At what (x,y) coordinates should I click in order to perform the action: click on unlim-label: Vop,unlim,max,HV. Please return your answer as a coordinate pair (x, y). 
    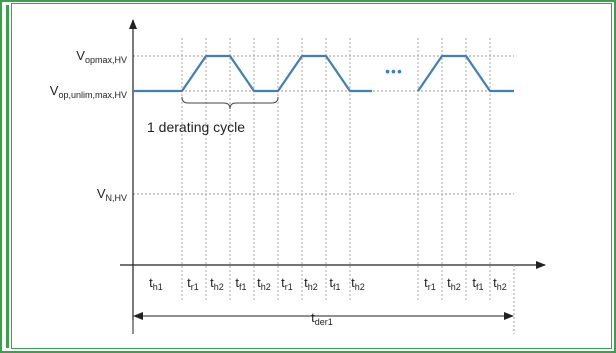
    Looking at the image, I should click on (88, 91).